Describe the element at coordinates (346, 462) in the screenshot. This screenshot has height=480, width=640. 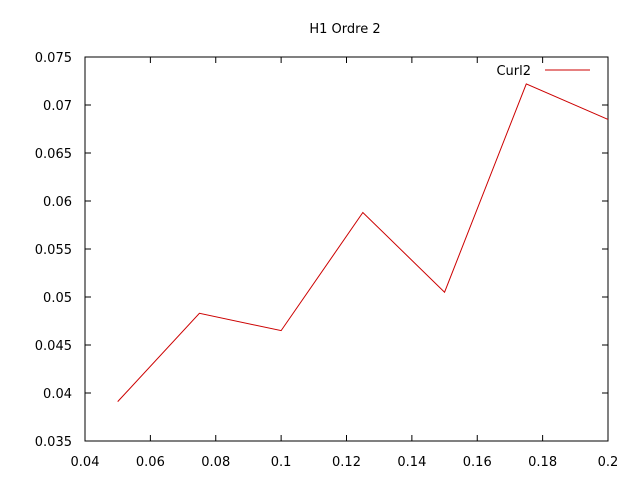
I see `x-tick-label: 0.12` at that location.